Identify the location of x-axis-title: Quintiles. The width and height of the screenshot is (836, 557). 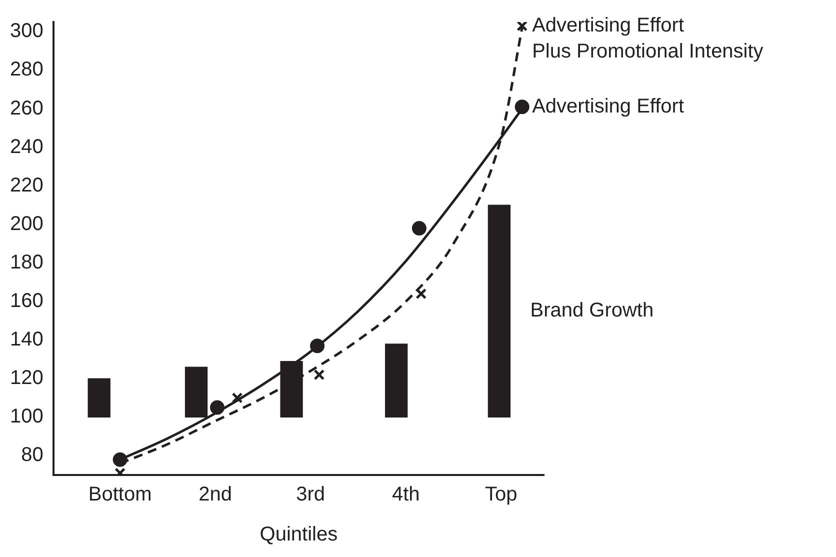
(299, 535).